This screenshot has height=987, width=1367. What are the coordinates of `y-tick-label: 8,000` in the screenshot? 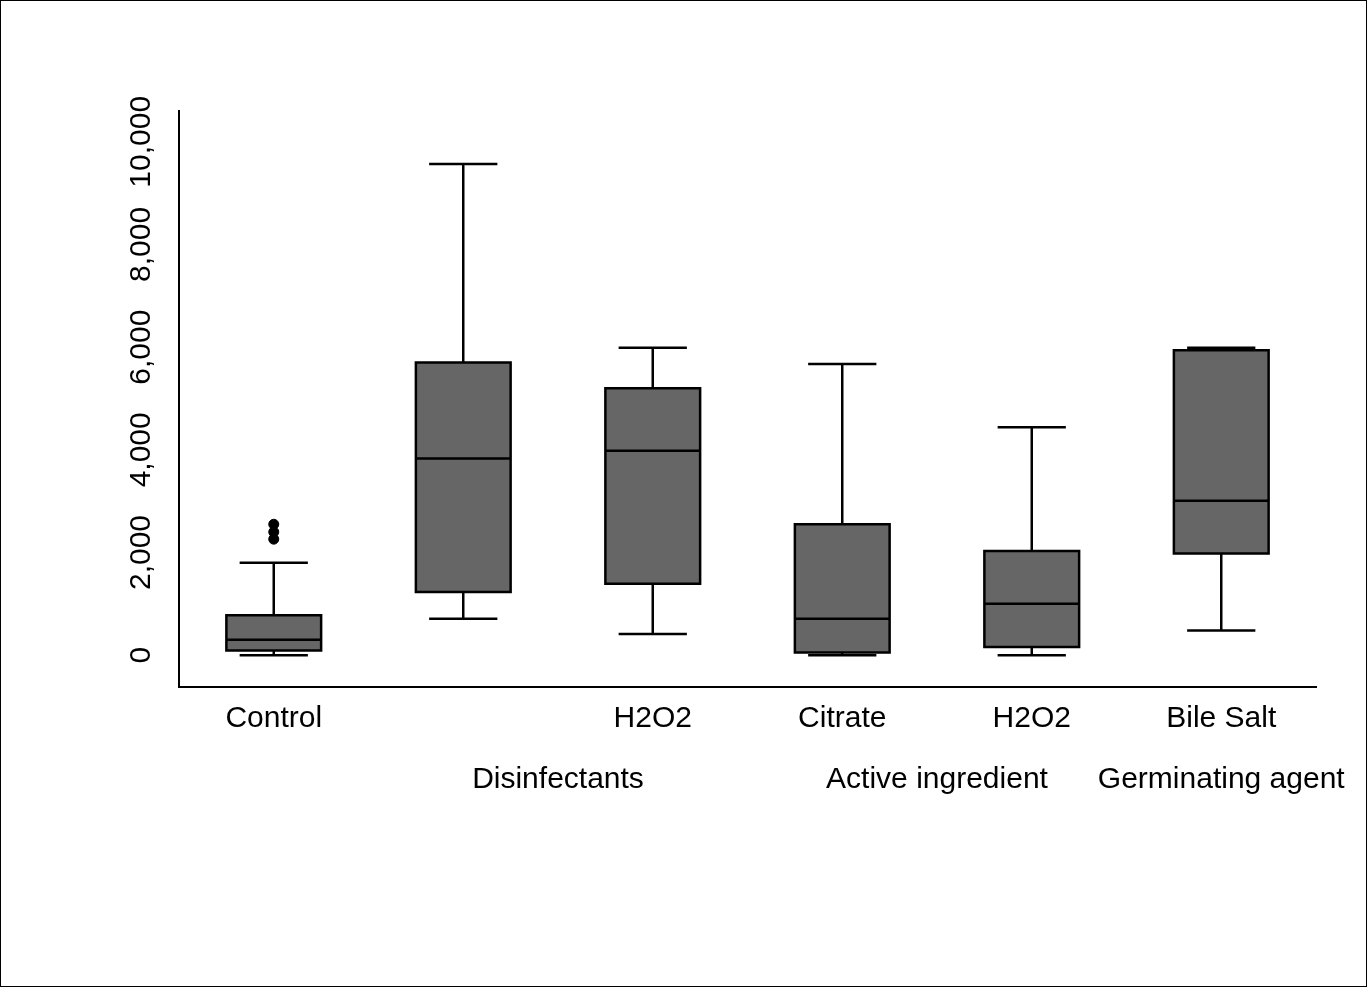 It's located at (140, 244).